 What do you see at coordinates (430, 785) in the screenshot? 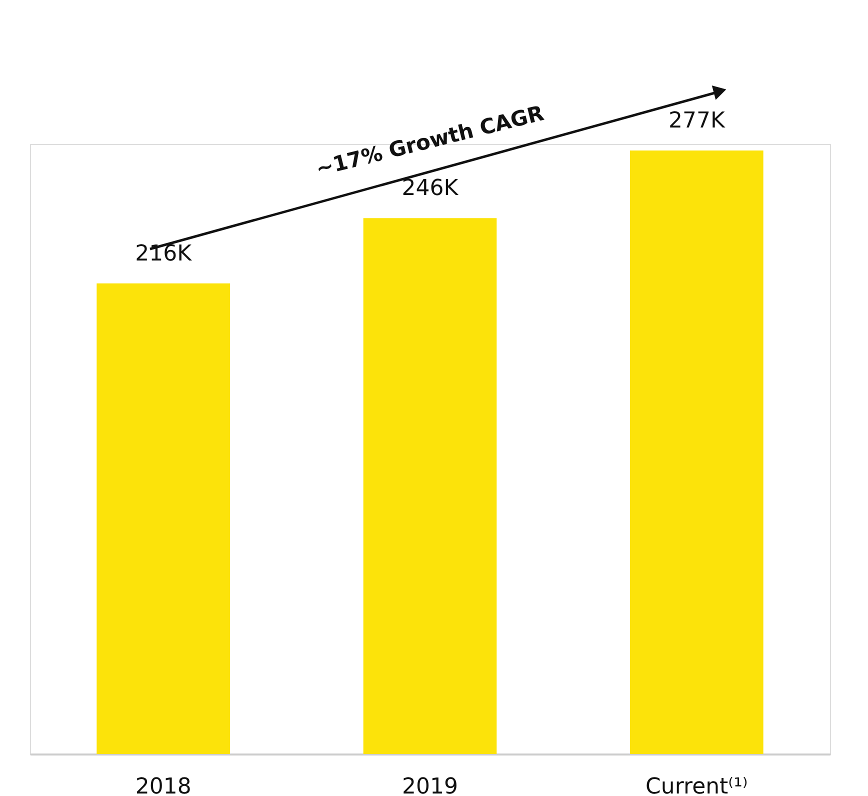
I see `x-tick-label: 2019` at bounding box center [430, 785].